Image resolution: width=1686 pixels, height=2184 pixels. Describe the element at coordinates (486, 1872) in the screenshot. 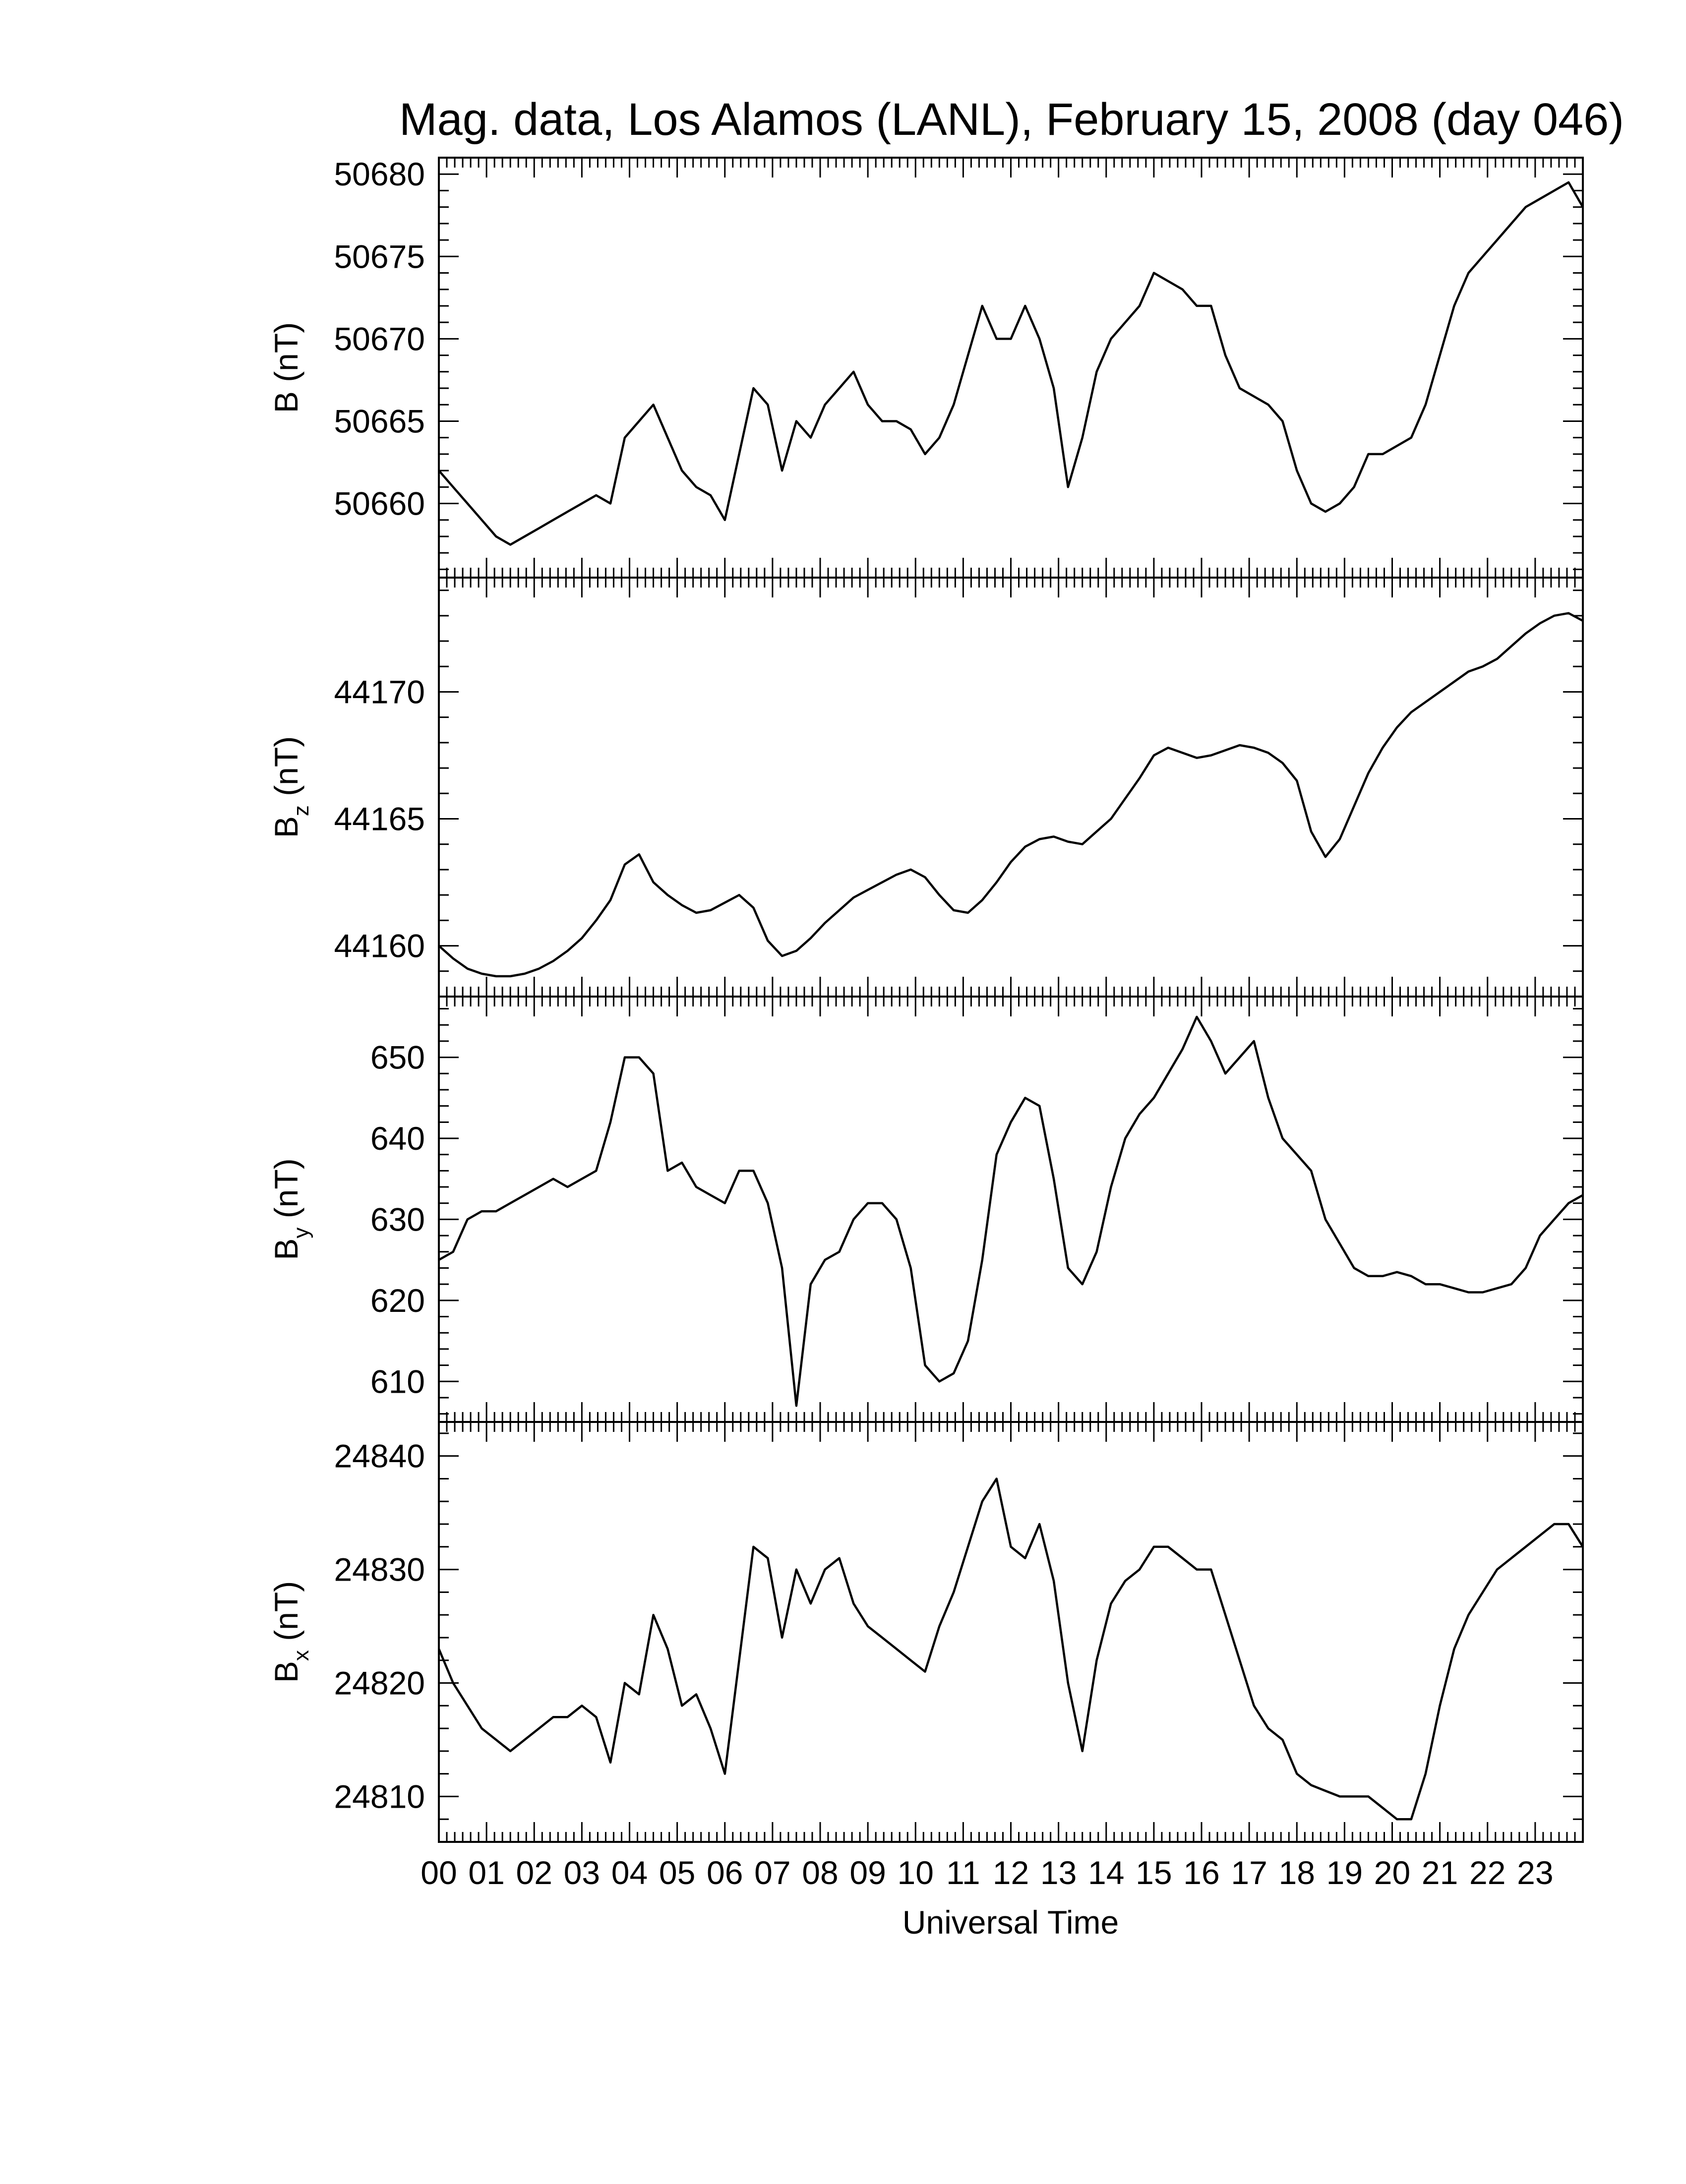

I see `x-tick-label: 01` at that location.